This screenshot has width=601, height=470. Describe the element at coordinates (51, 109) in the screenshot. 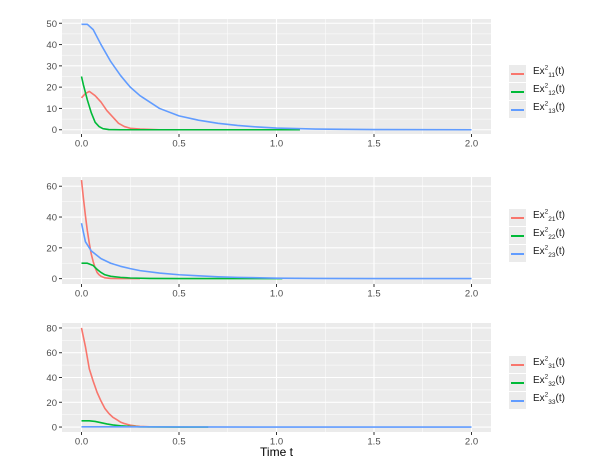

I see `y-tick-label: 10` at that location.